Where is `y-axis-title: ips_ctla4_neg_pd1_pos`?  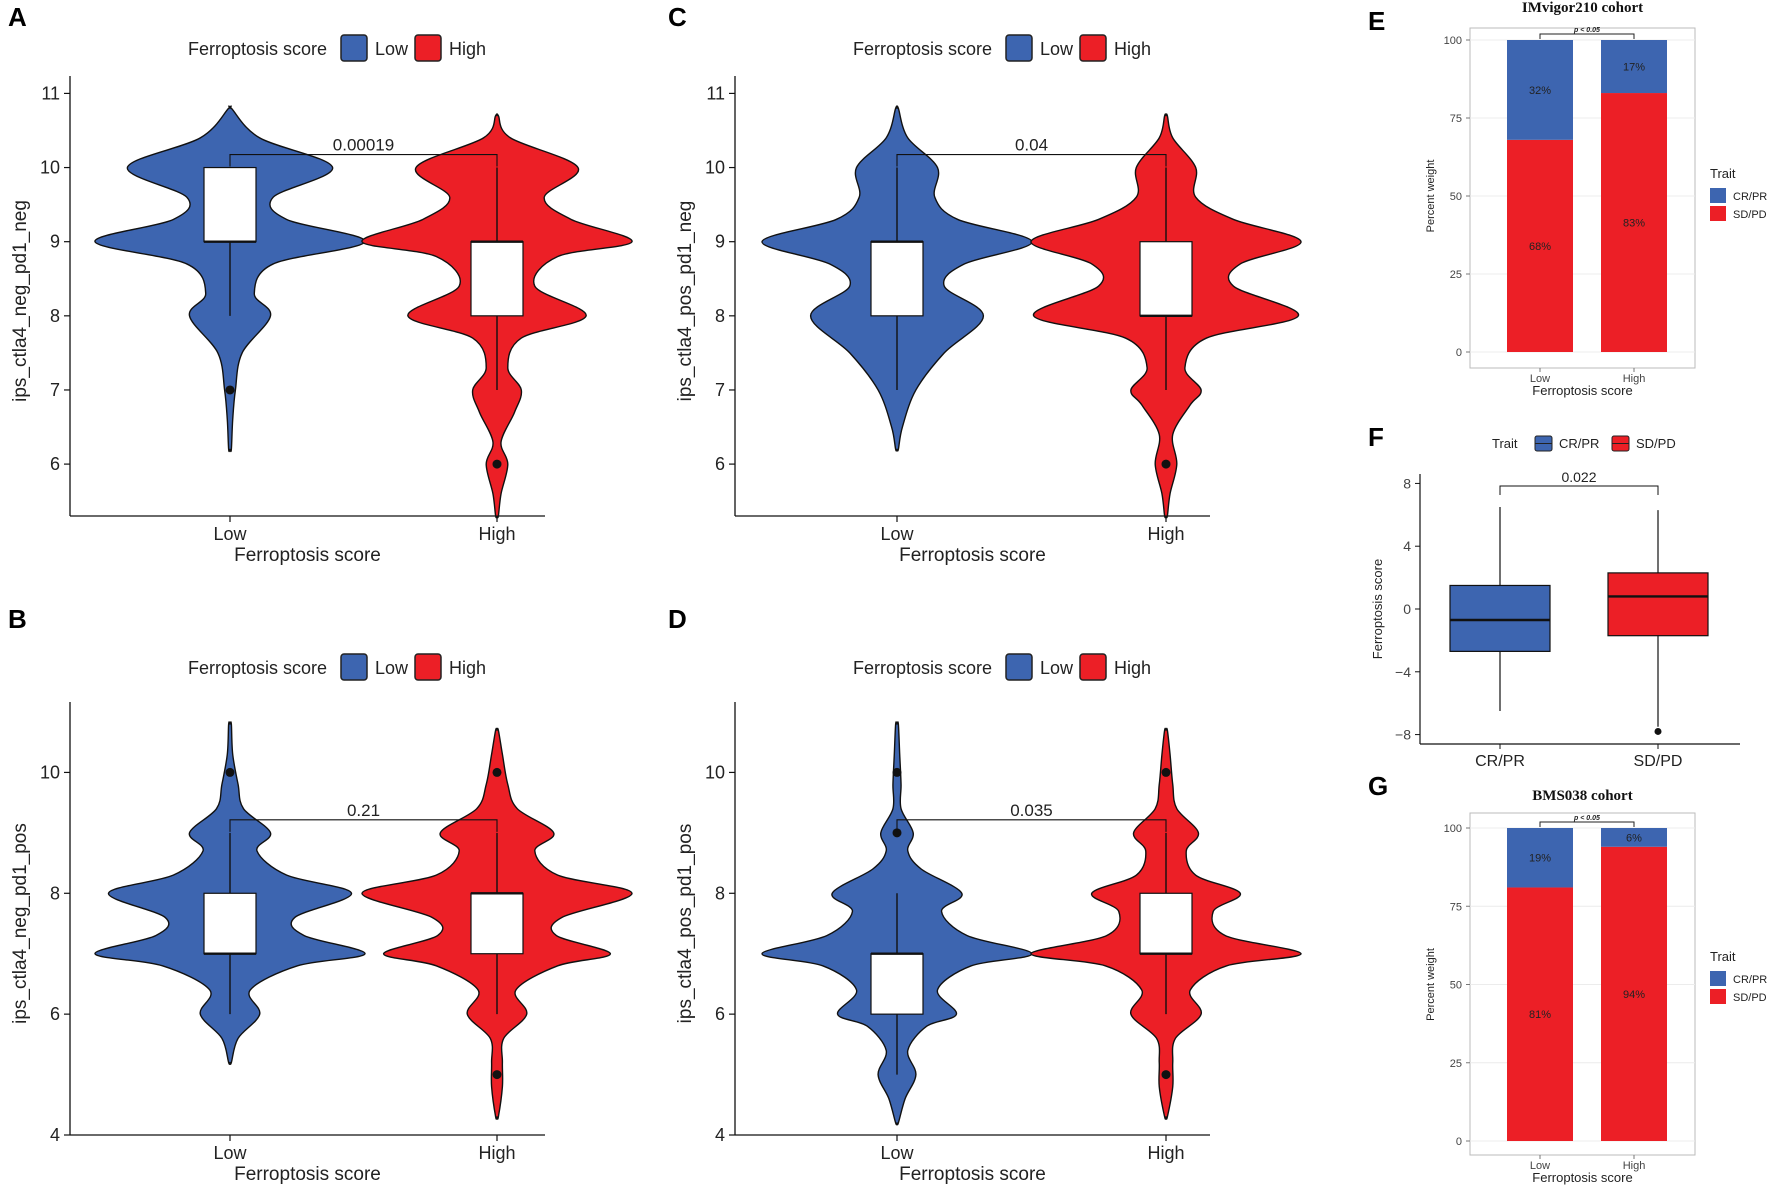 y-axis-title: ips_ctla4_neg_pd1_pos is located at coordinates (20, 923).